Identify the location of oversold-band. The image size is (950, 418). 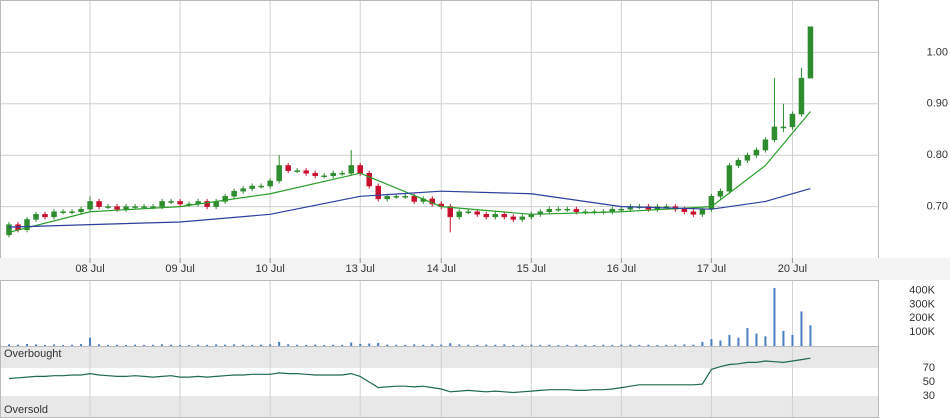
(439, 406).